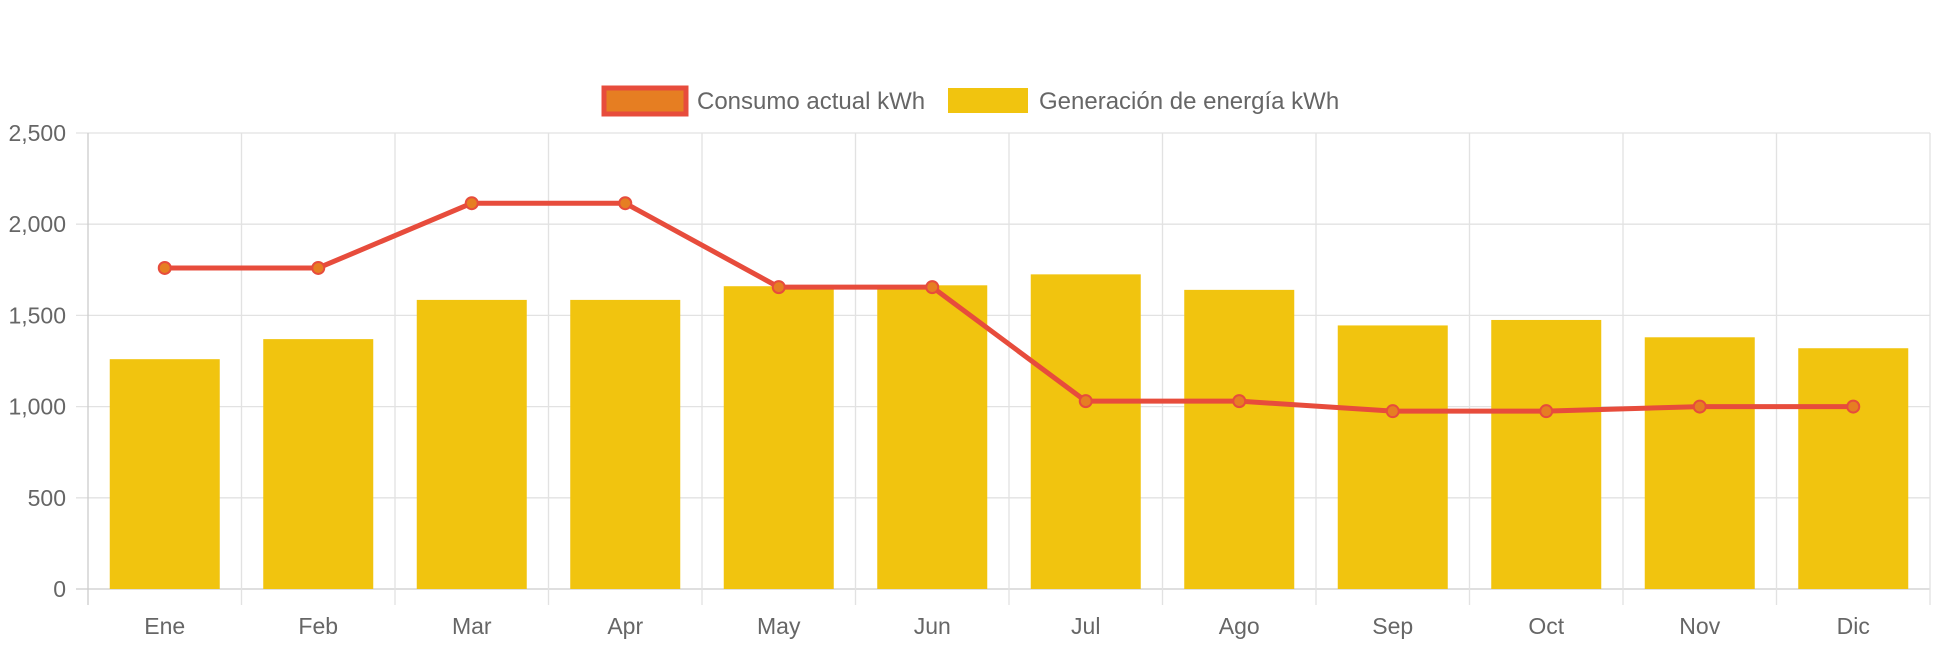 Image resolution: width=1942 pixels, height=651 pixels. What do you see at coordinates (1239, 626) in the screenshot?
I see `x-tick-label: Ago` at bounding box center [1239, 626].